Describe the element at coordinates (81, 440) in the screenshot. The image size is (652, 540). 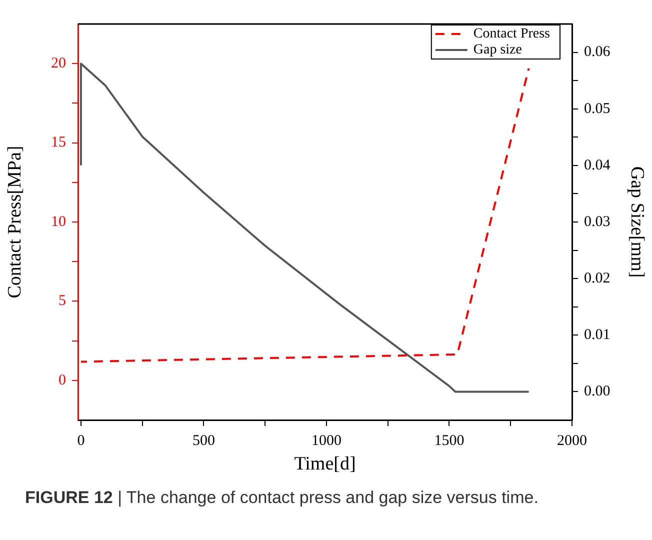
I see `x-tick-label: 0` at that location.